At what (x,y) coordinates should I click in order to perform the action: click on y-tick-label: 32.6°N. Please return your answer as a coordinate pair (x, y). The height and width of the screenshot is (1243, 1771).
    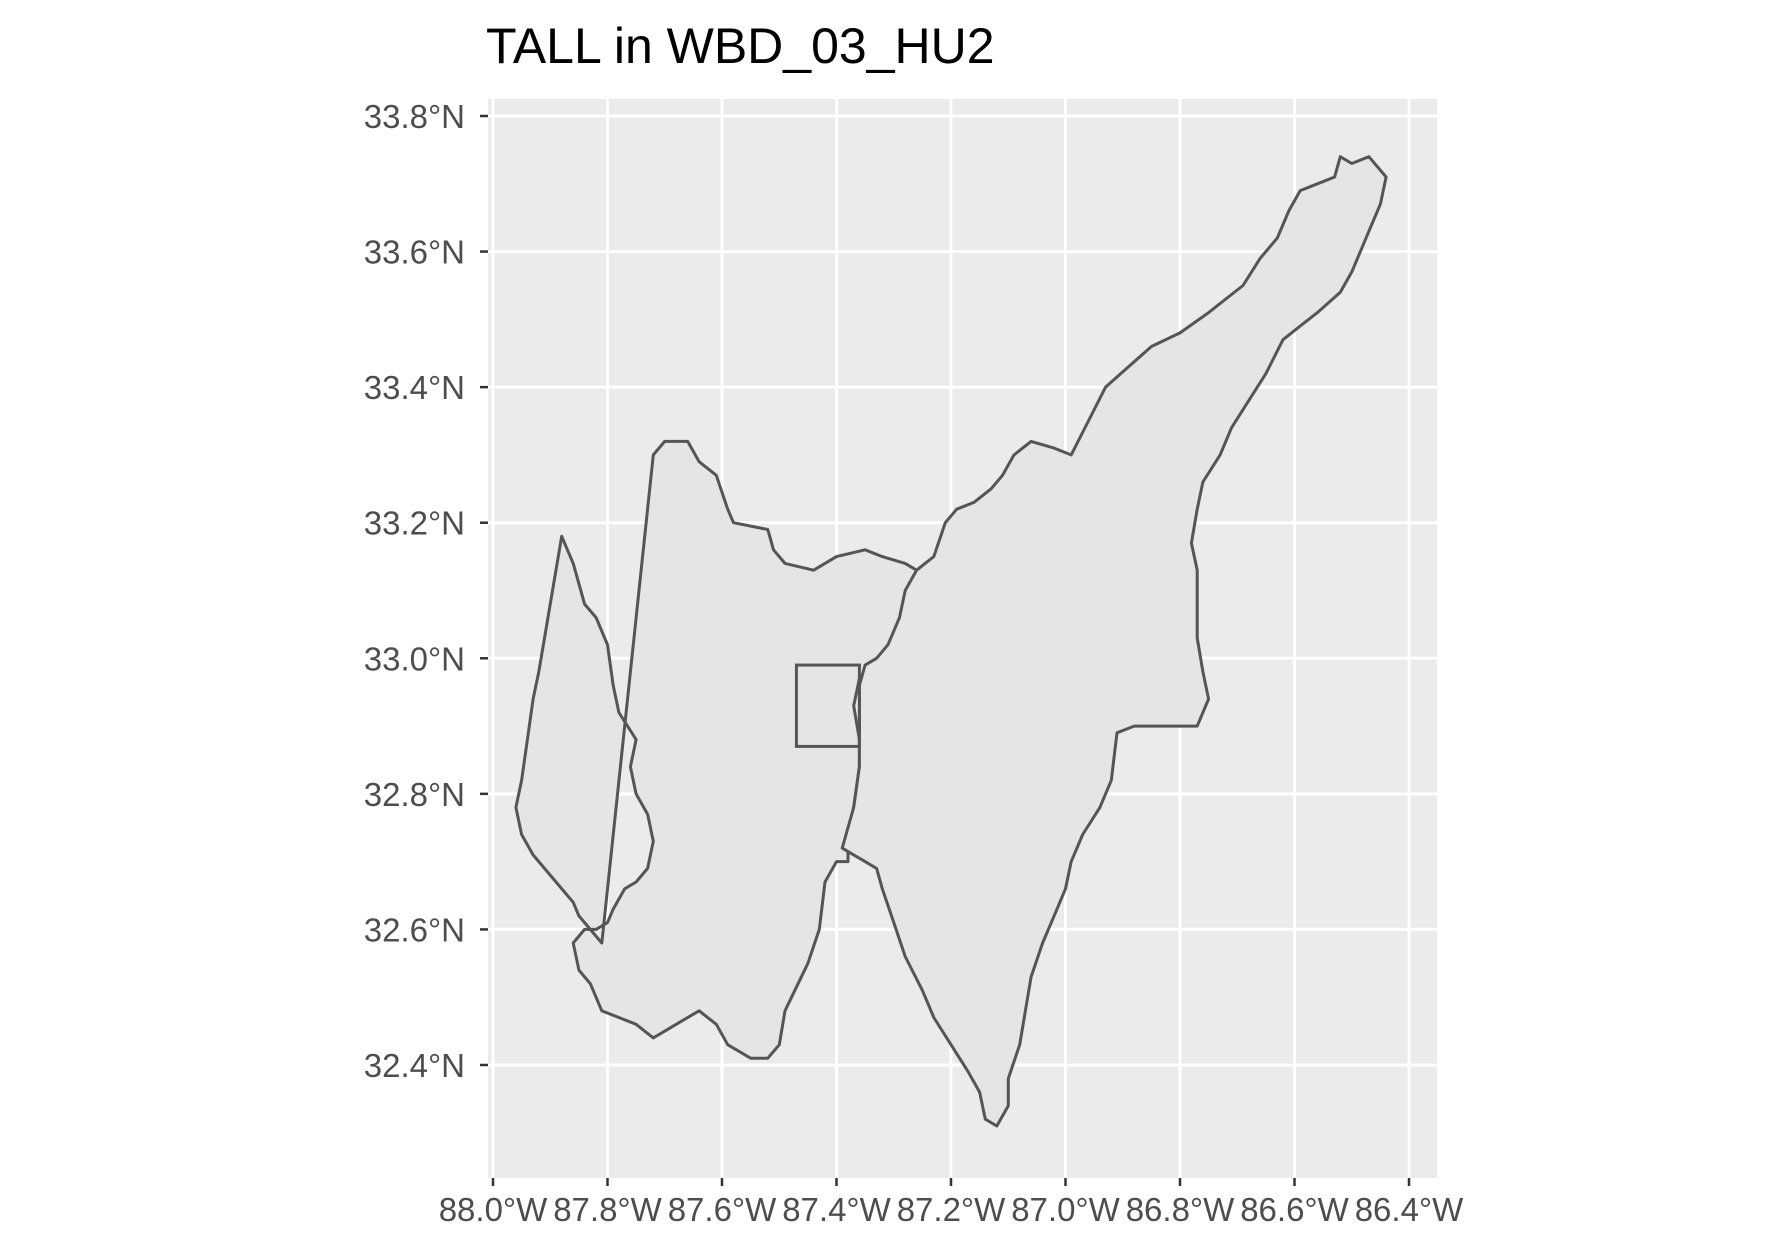
    Looking at the image, I should click on (414, 929).